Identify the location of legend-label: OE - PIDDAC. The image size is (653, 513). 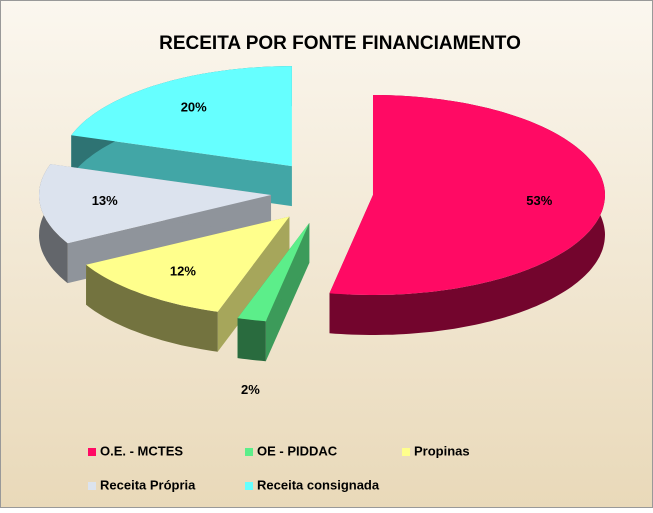
(297, 450).